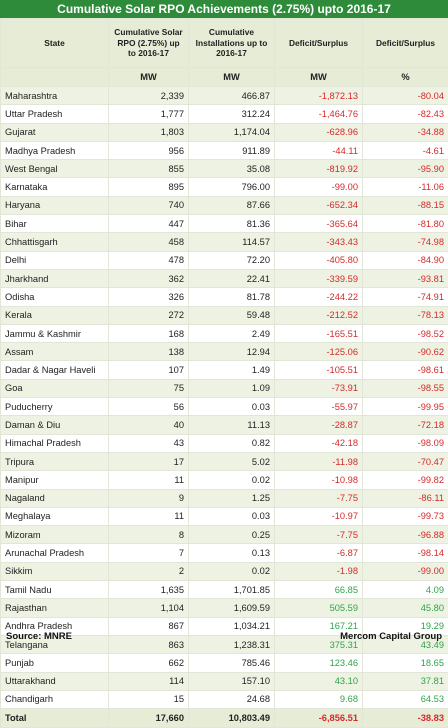  I want to click on deficit-pct-cell: -74.91, so click(405, 297).